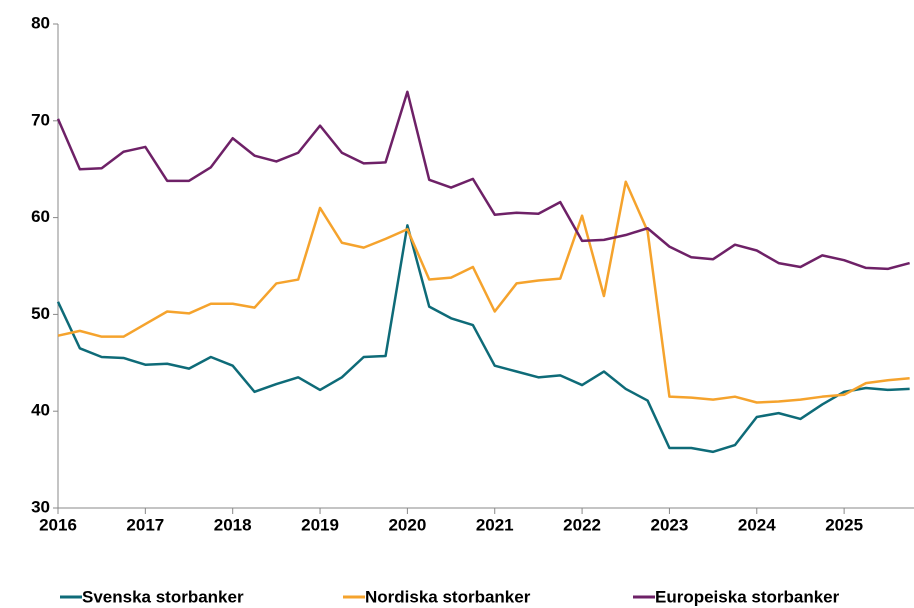 The image size is (914, 608). Describe the element at coordinates (757, 524) in the screenshot. I see `x-tick-label: 2024` at that location.